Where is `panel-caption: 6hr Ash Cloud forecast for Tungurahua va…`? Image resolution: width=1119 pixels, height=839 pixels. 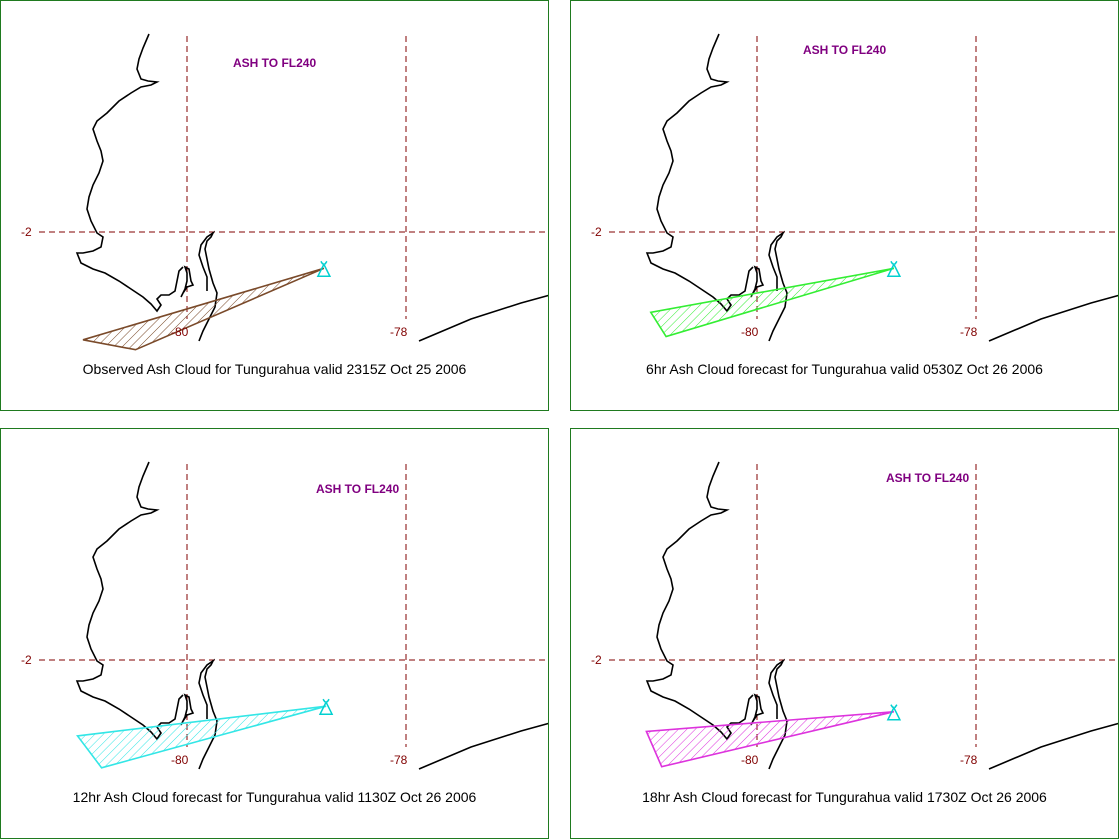 panel-caption: 6hr Ash Cloud forecast for Tungurahua va… is located at coordinates (844, 369).